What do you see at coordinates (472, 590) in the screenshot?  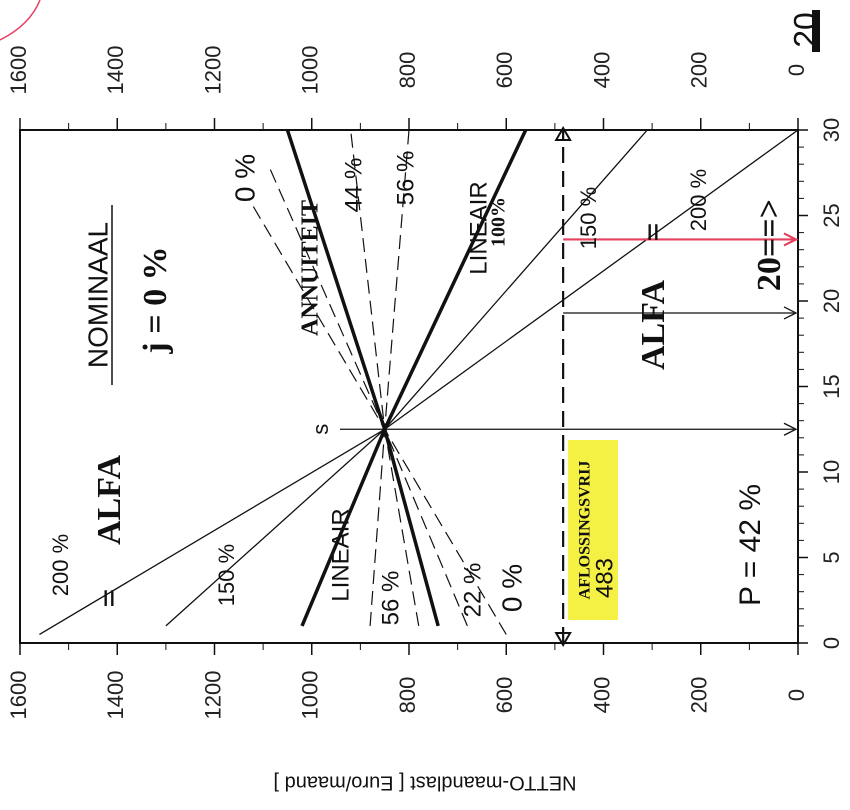 I see `pct-22-label: 22 %` at bounding box center [472, 590].